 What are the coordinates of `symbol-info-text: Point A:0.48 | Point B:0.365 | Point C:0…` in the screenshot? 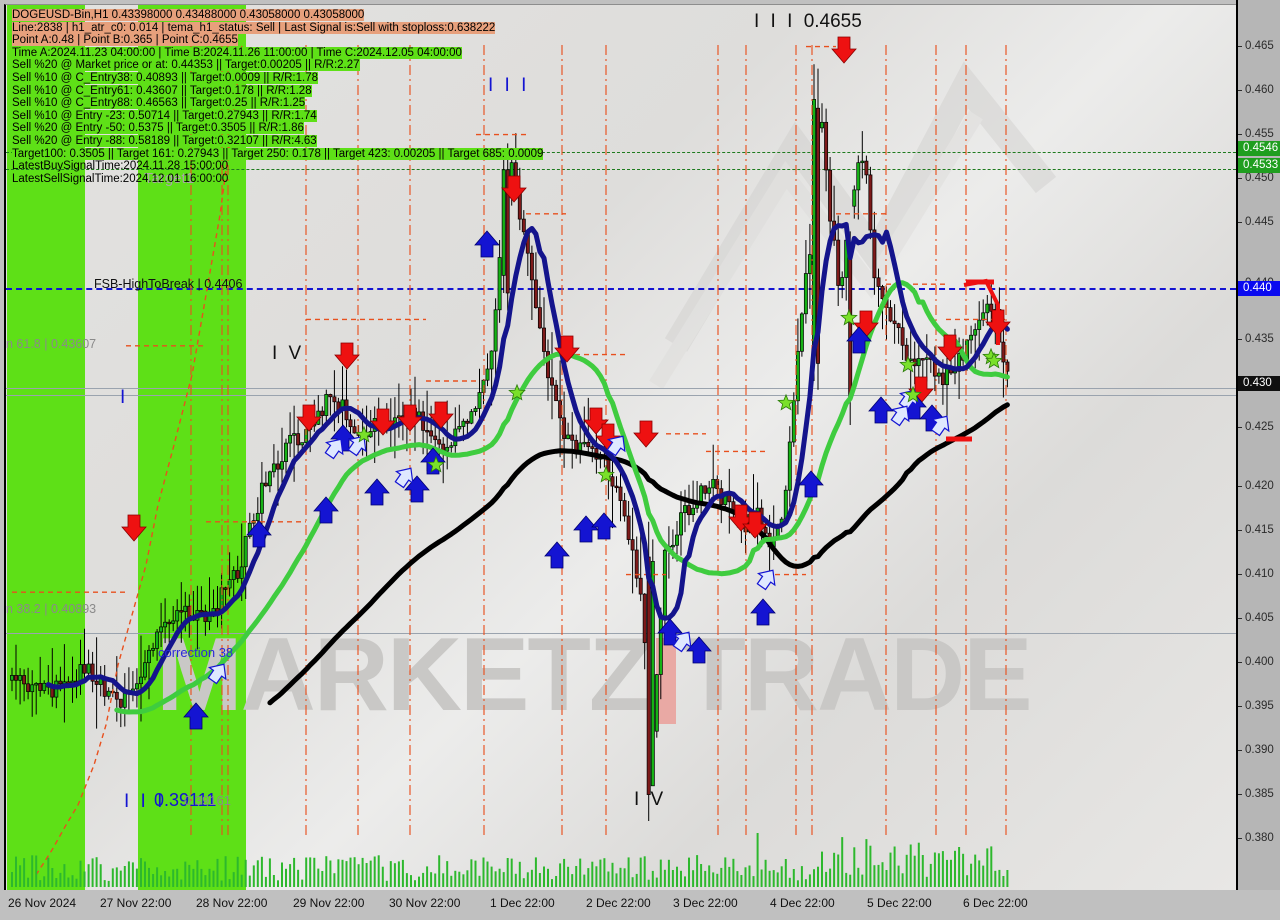 It's located at (125, 40).